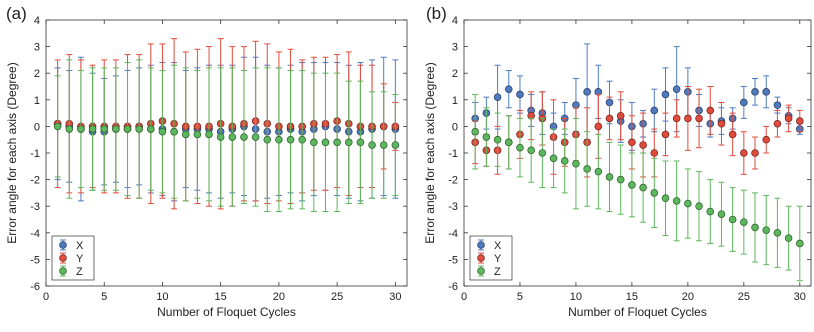 This screenshot has height=332, width=814. What do you see at coordinates (279, 297) in the screenshot?
I see `x-tick-label: 20` at bounding box center [279, 297].